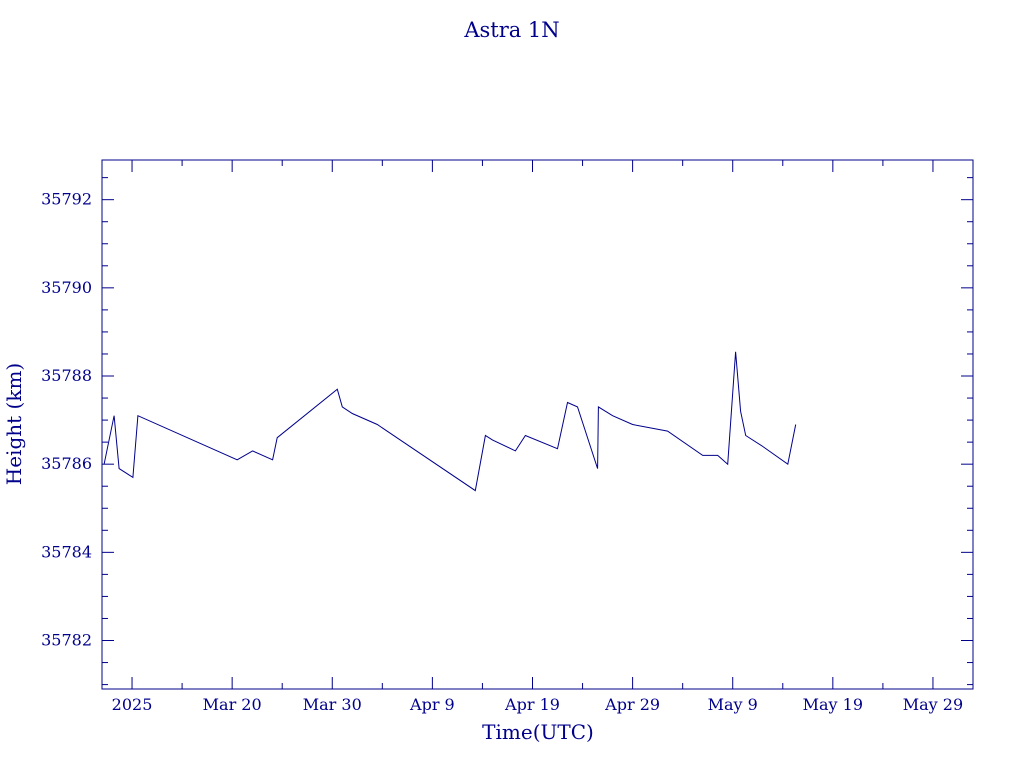 This screenshot has width=1024, height=768. What do you see at coordinates (66, 375) in the screenshot?
I see `y-tick-label: 35788` at bounding box center [66, 375].